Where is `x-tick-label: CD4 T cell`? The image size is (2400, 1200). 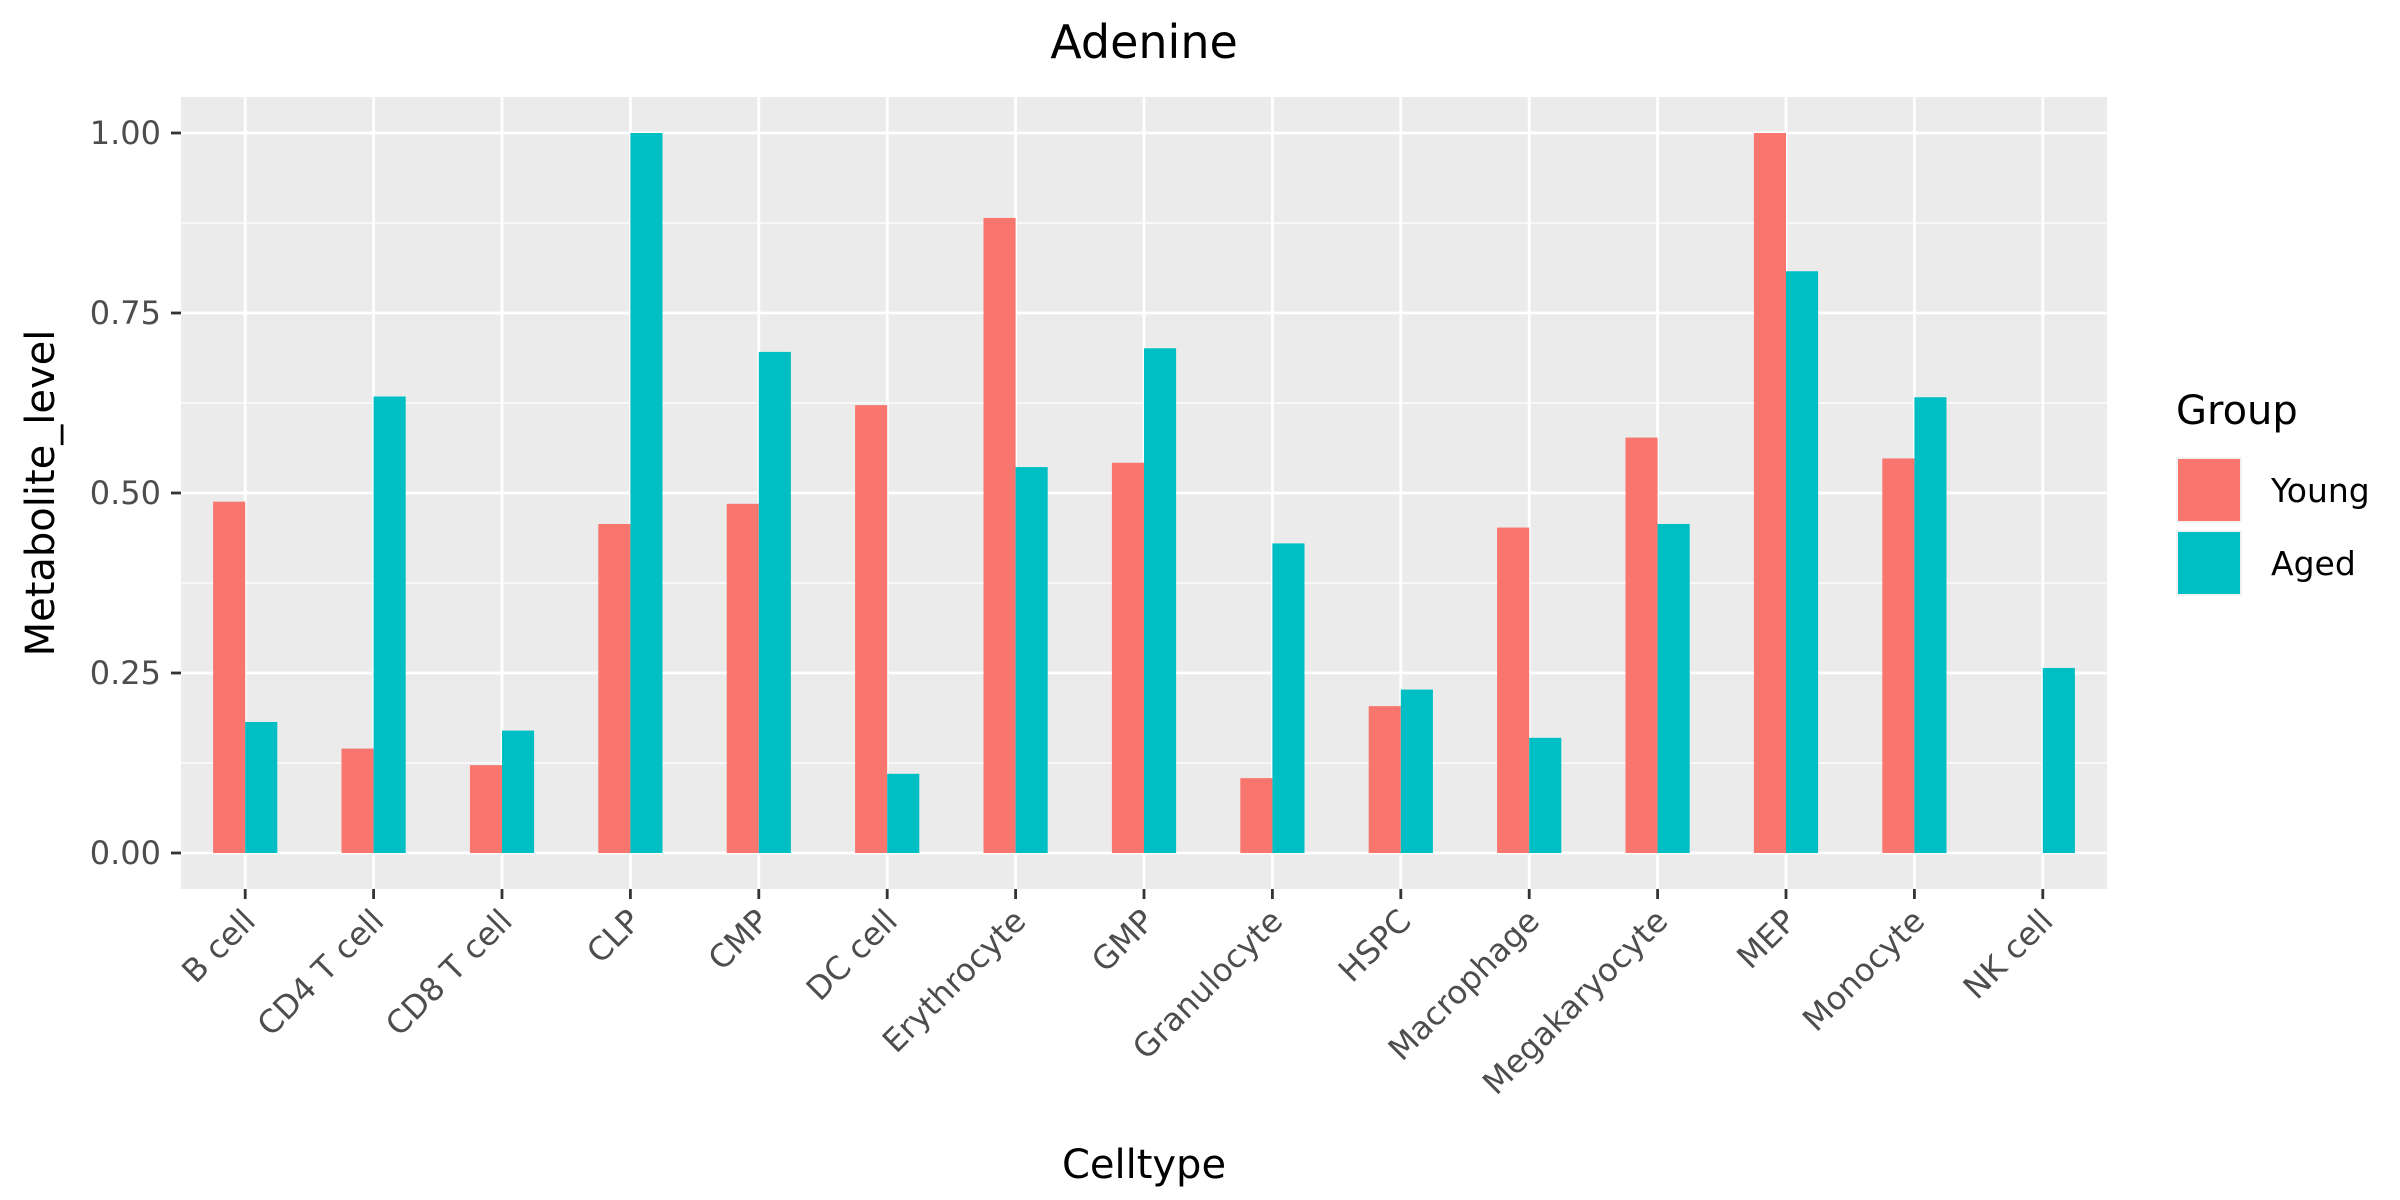 x-tick-label: CD4 T cell is located at coordinates (321, 973).